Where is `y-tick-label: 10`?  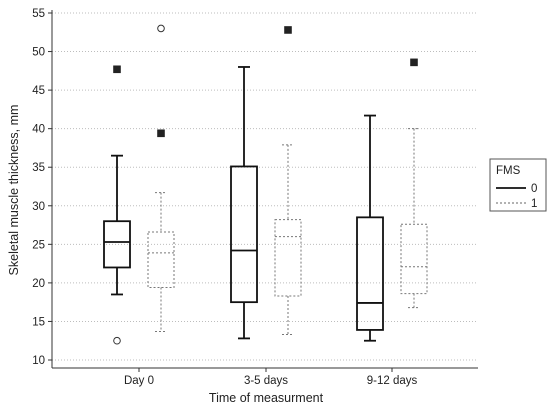
y-tick-label: 10 is located at coordinates (38, 361).